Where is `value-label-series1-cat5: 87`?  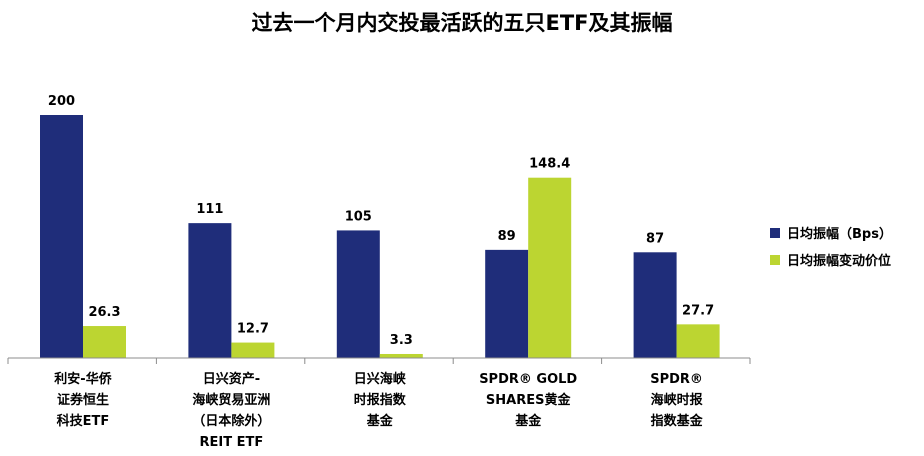
value-label-series1-cat5: 87 is located at coordinates (655, 238).